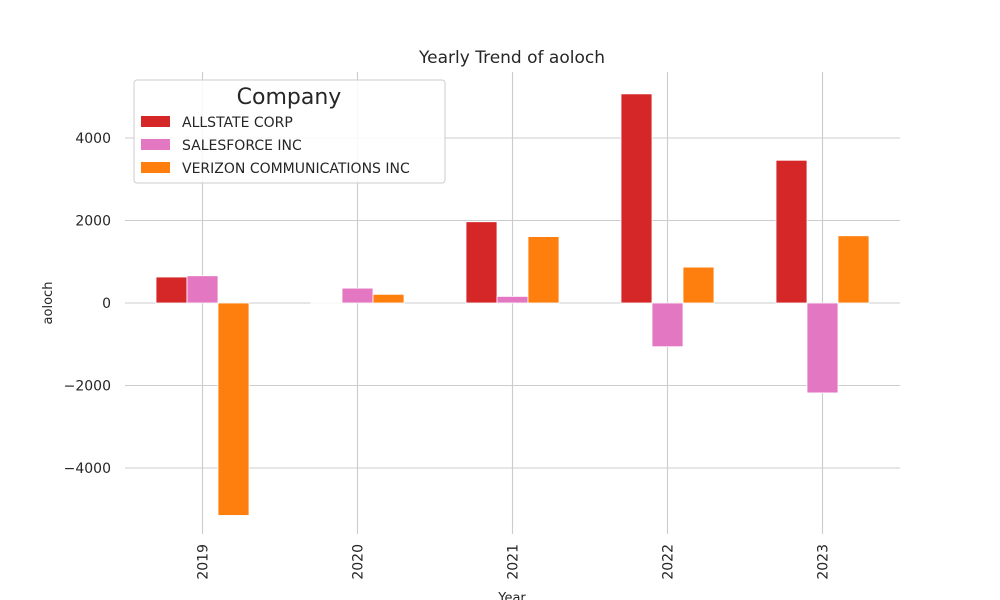 This screenshot has width=1000, height=600. I want to click on x-tick-label: 2023, so click(824, 562).